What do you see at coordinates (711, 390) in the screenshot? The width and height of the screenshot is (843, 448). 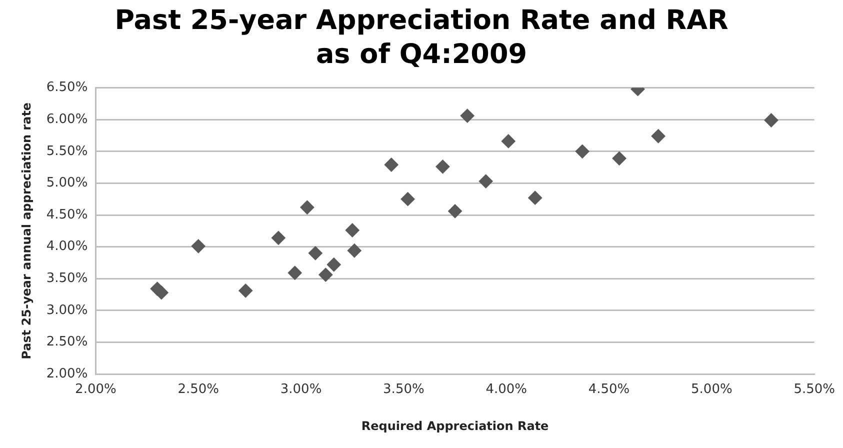 I see `x-tick-label: 5.00%` at bounding box center [711, 390].